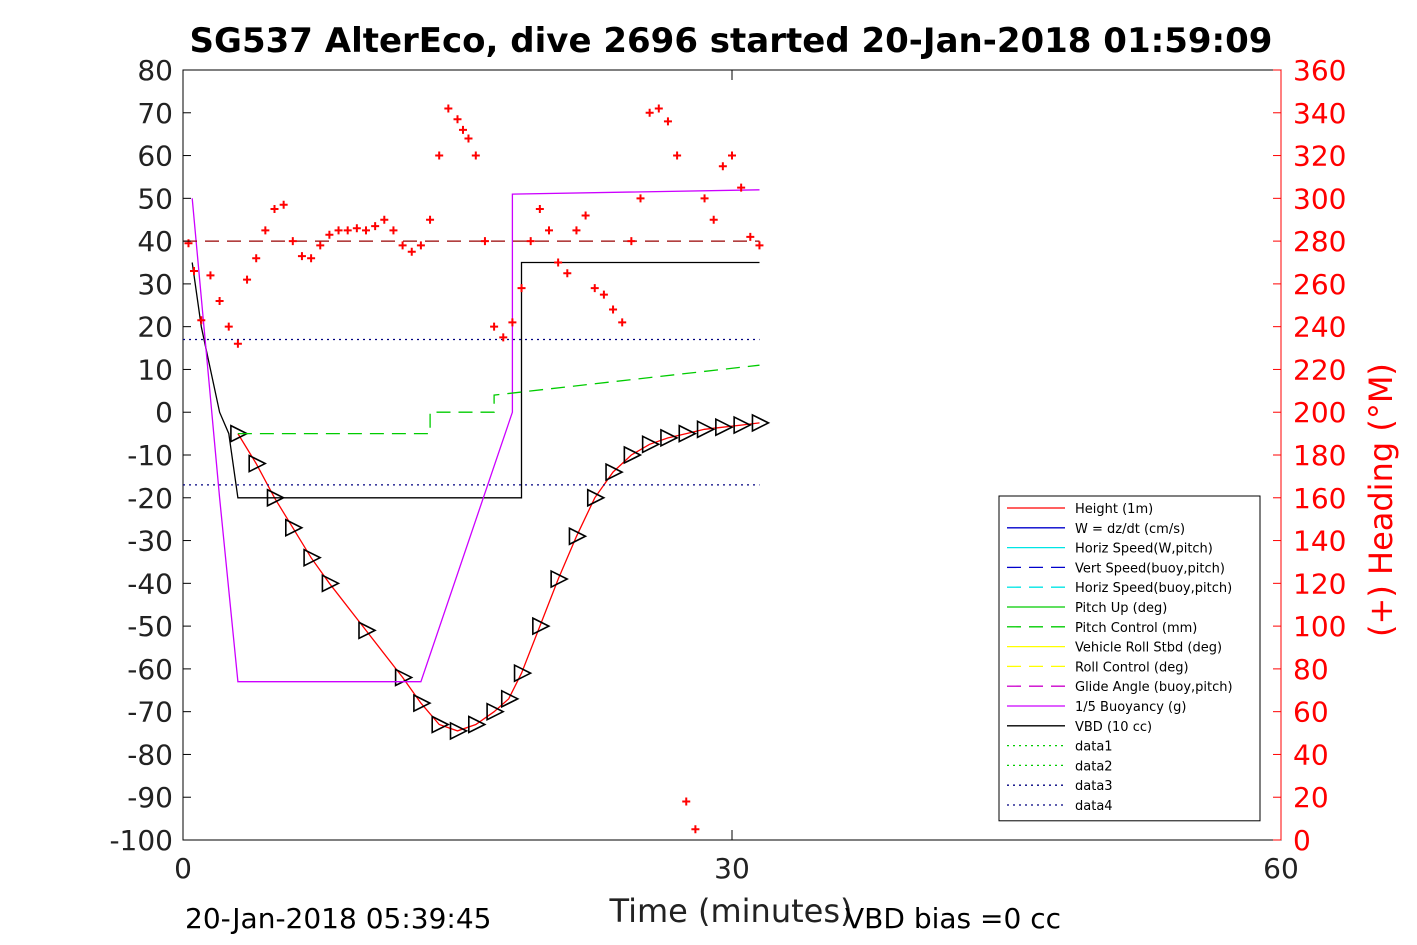  I want to click on y-axis-label-right: (+) Heading (°M), so click(1381, 500).